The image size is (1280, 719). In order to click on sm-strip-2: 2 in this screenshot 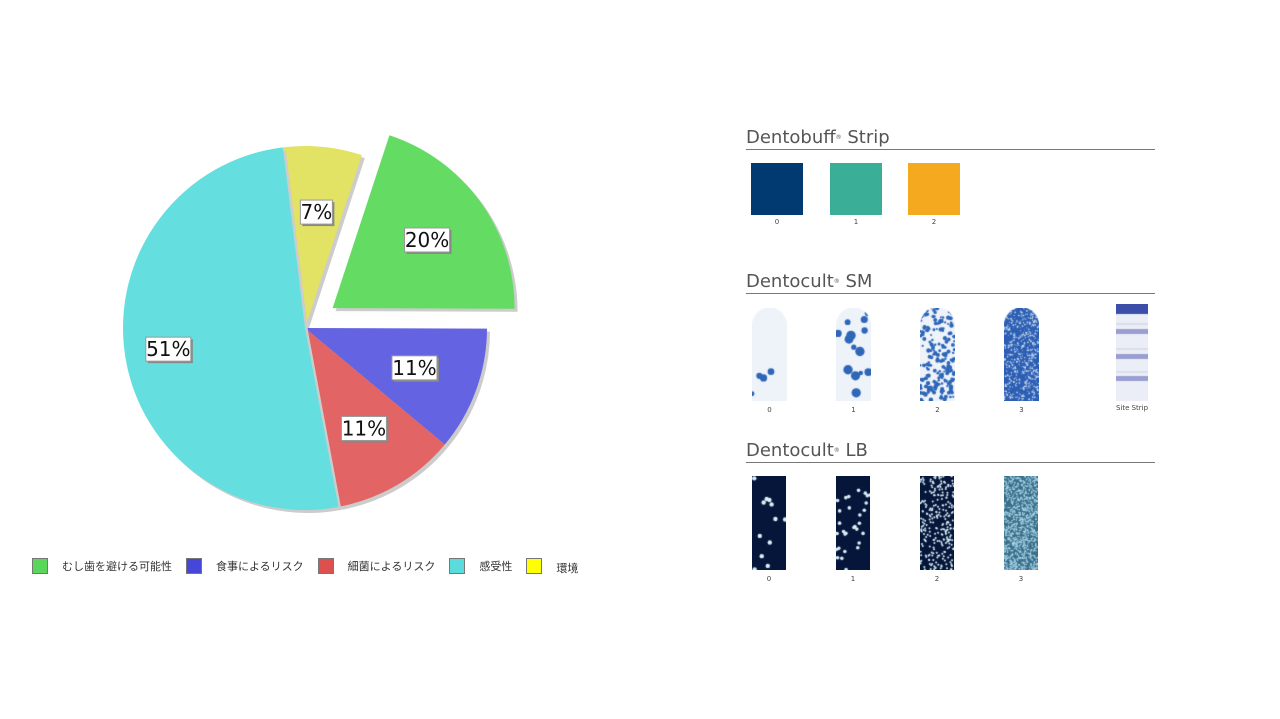, I will do `click(937, 361)`.